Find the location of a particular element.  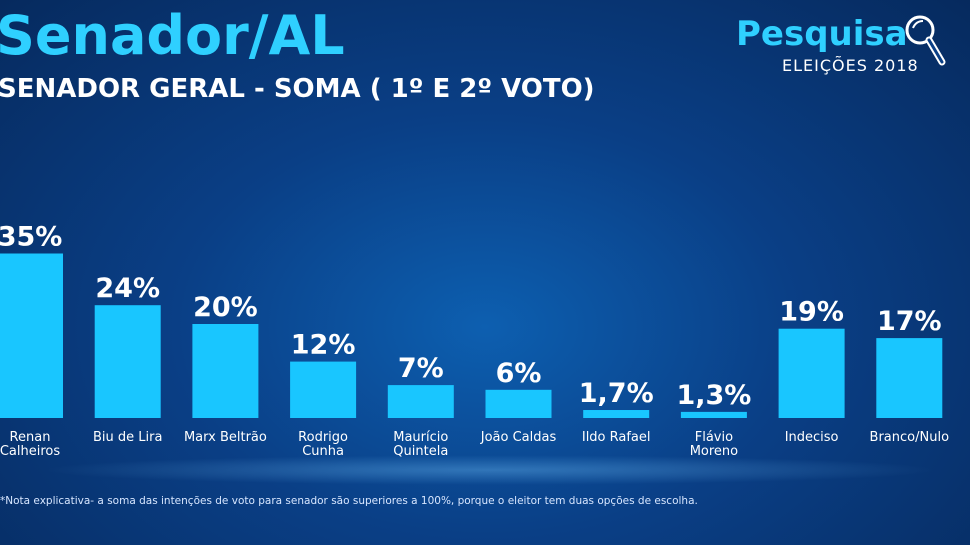

category-label: Renan Calheiros is located at coordinates (30, 444).